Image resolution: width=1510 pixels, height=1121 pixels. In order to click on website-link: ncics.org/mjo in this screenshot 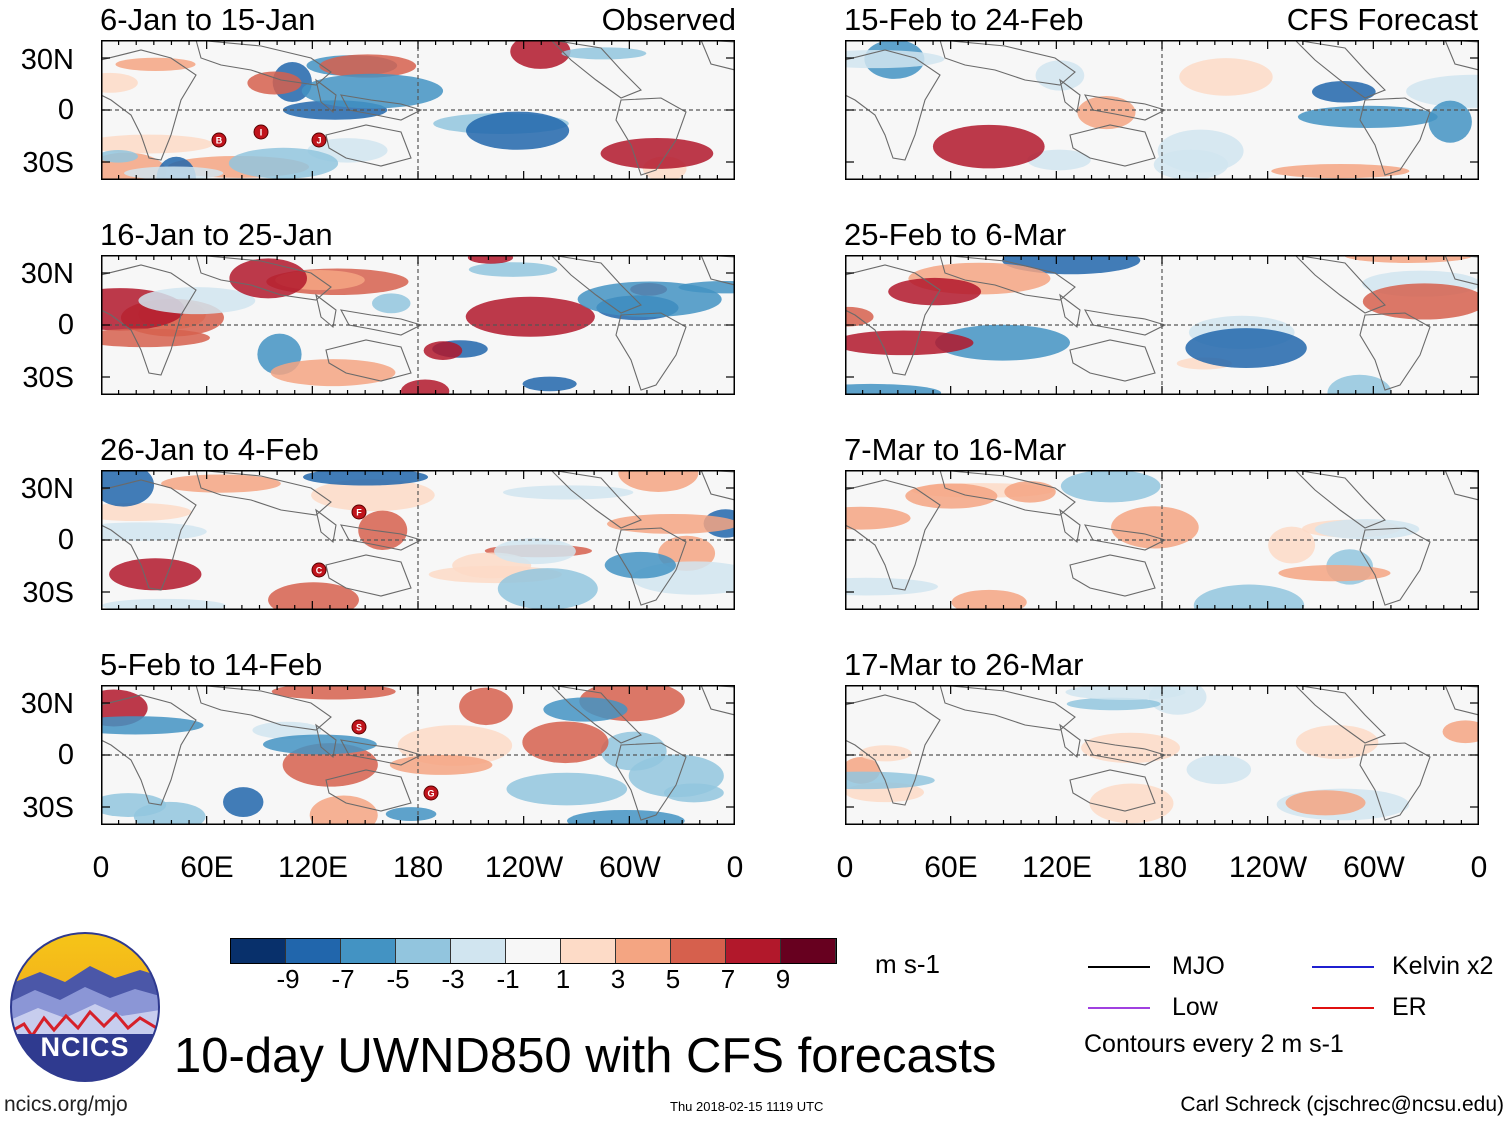, I will do `click(66, 1104)`.